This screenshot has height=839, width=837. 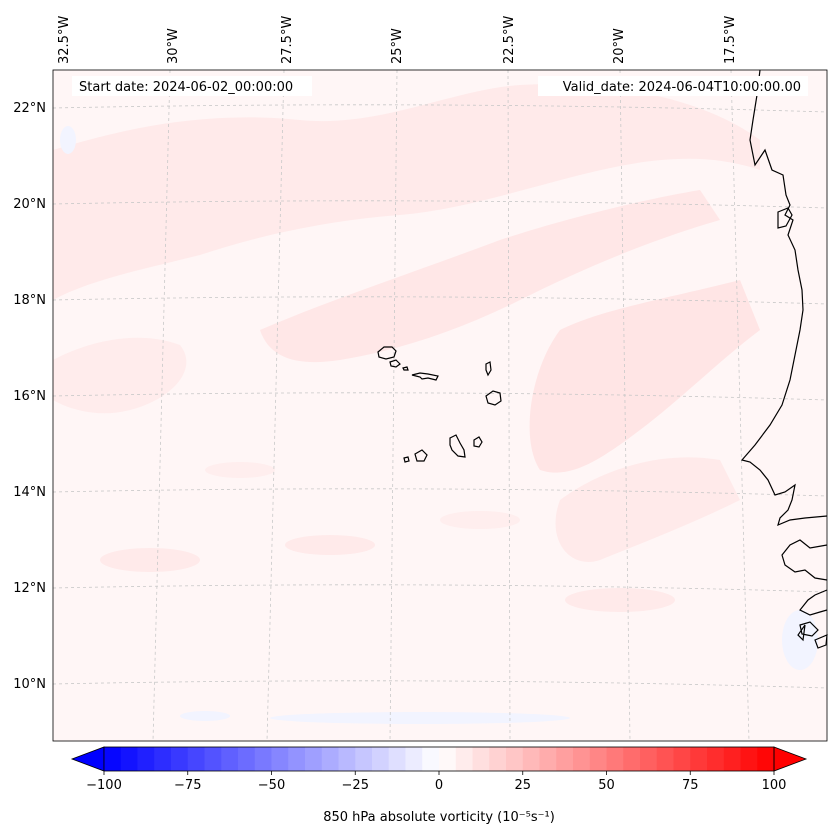 I want to click on lat-label-20n: 20°N, so click(x=29, y=204).